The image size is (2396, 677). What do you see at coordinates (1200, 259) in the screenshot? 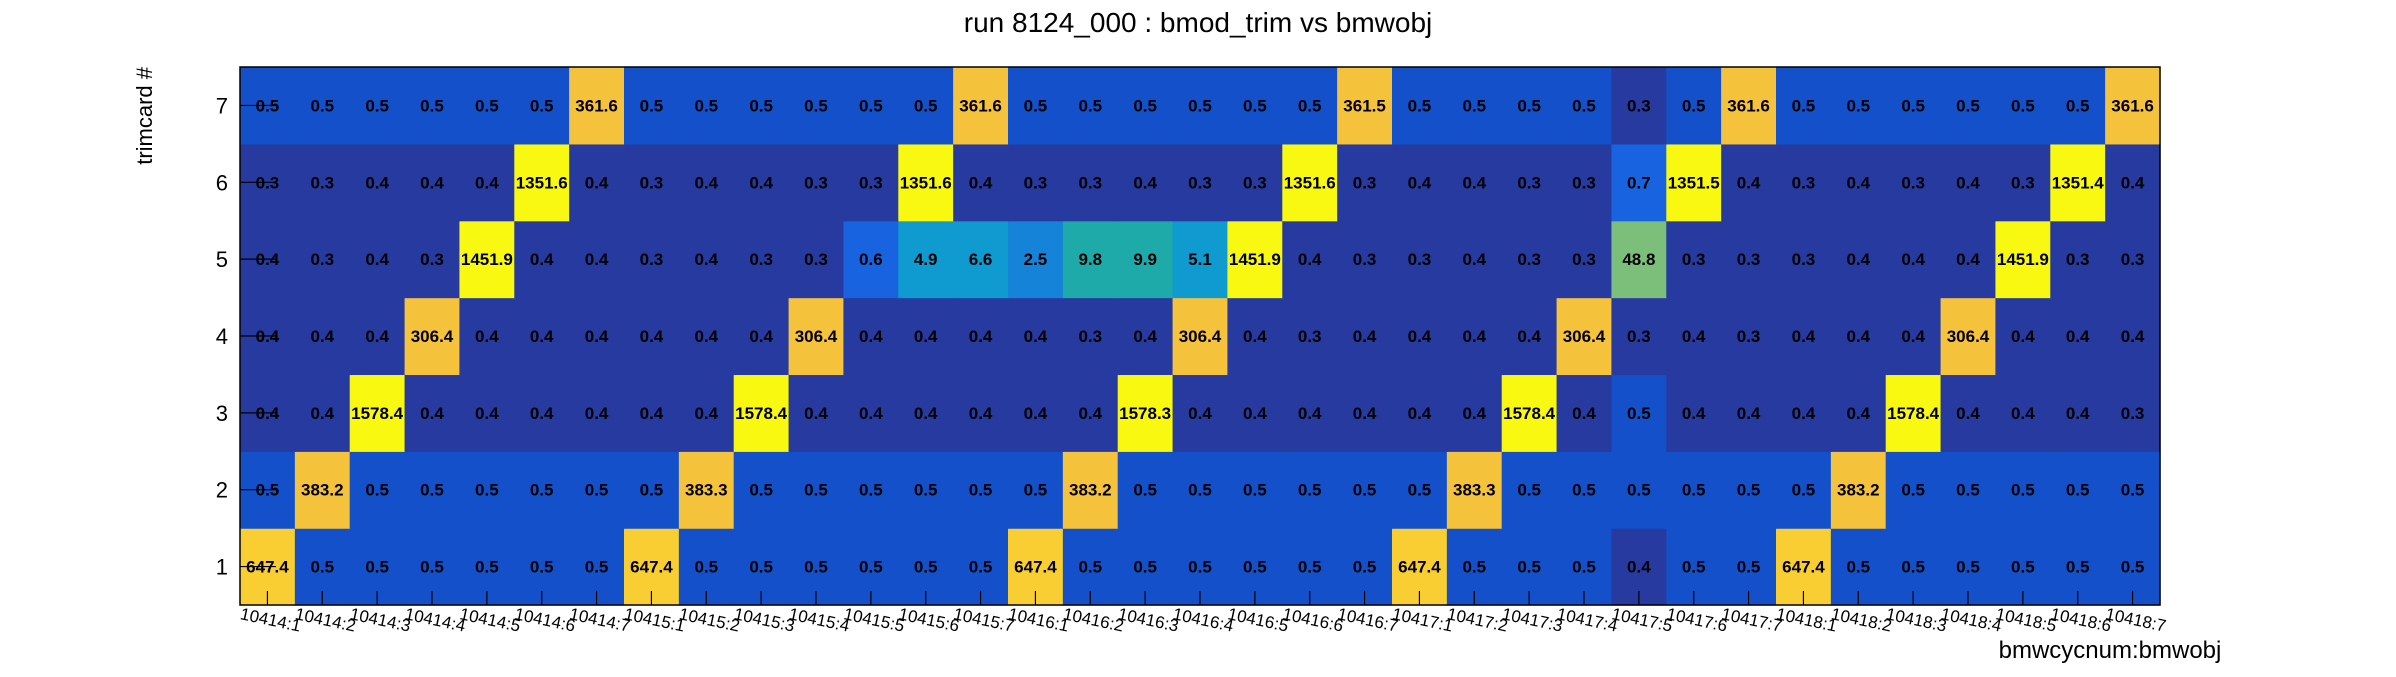
I see `cell-value-label: 5.1` at bounding box center [1200, 259].